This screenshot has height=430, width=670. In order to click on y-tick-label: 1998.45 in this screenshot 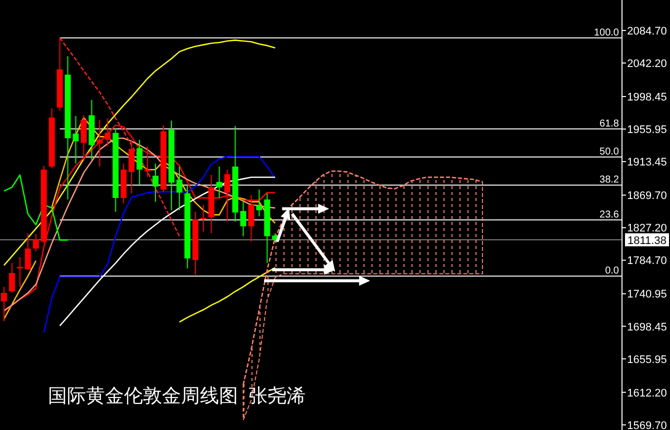, I will do `click(647, 98)`.